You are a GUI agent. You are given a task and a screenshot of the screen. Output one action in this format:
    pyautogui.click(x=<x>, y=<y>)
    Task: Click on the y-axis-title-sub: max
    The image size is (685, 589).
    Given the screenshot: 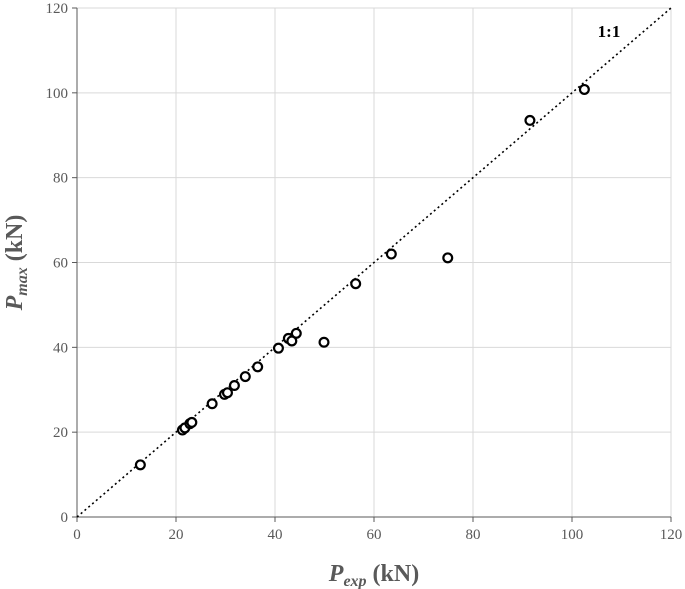 What is the action you would take?
    pyautogui.click(x=22, y=281)
    